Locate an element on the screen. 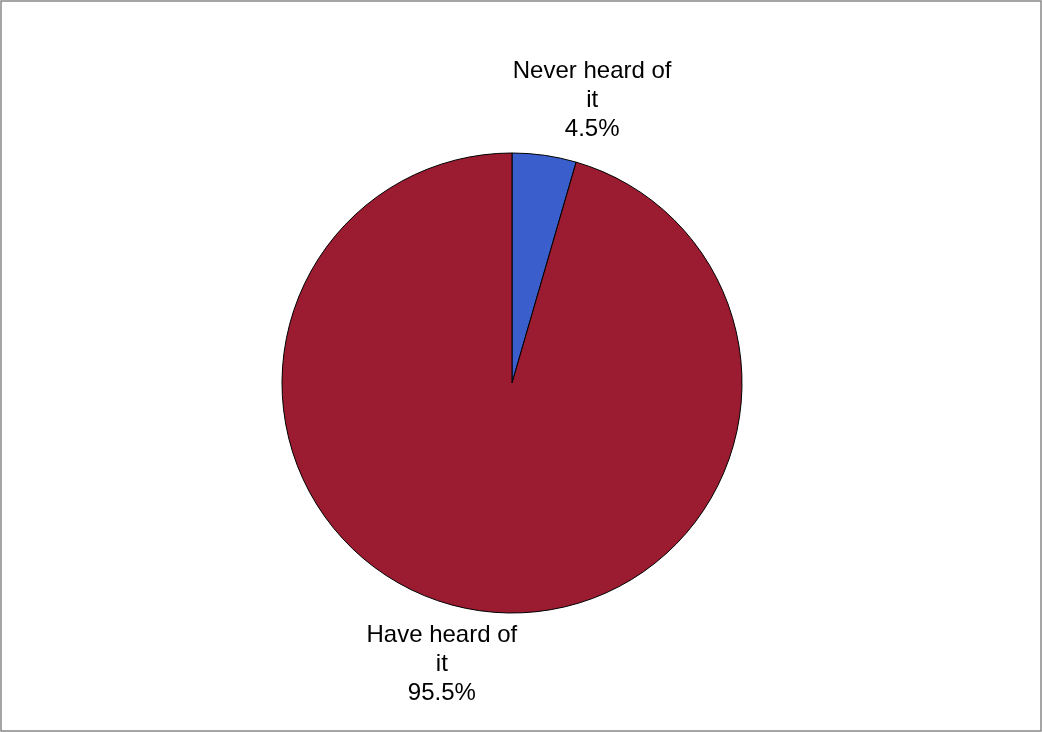 This screenshot has width=1042, height=732. slice-label: Never heard of it is located at coordinates (592, 84).